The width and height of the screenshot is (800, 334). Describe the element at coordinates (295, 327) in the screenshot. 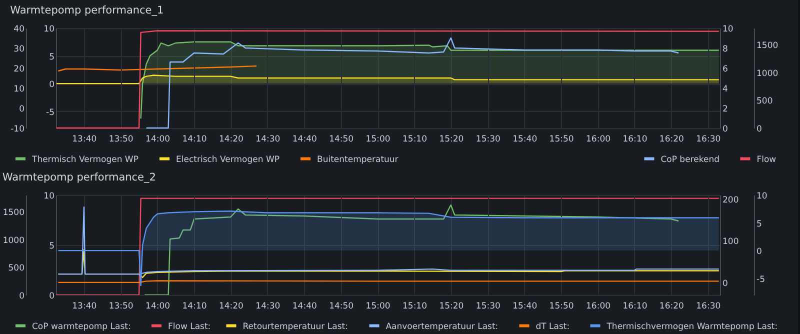

I see `legend-label: Retourtemperatuur Last:` at that location.